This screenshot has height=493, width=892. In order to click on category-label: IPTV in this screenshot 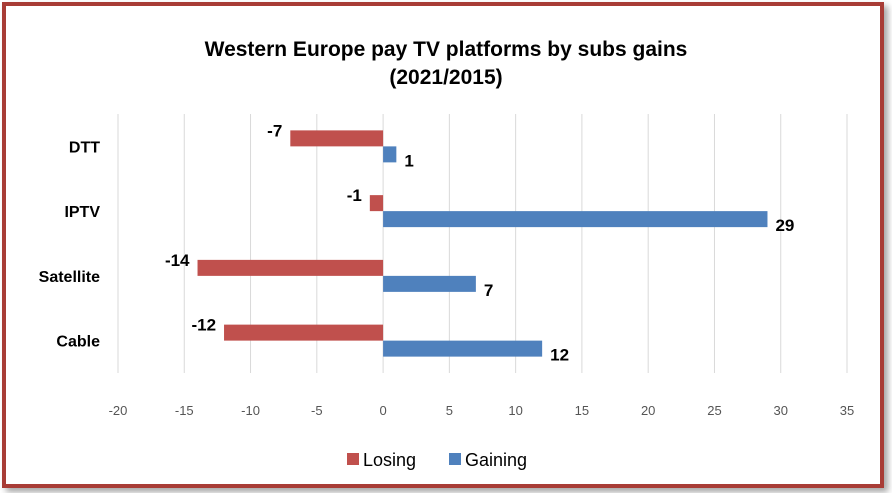, I will do `click(82, 212)`.